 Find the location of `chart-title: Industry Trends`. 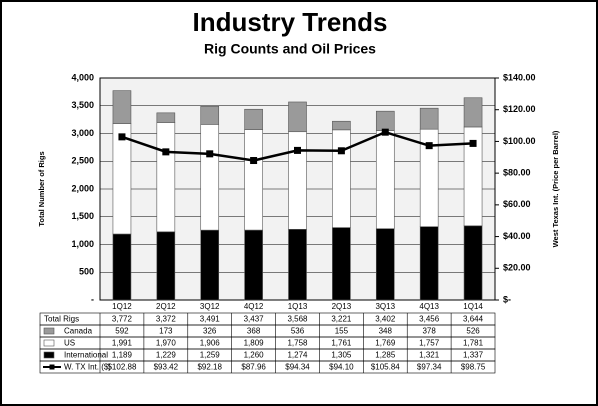

chart-title: Industry Trends is located at coordinates (289, 22).